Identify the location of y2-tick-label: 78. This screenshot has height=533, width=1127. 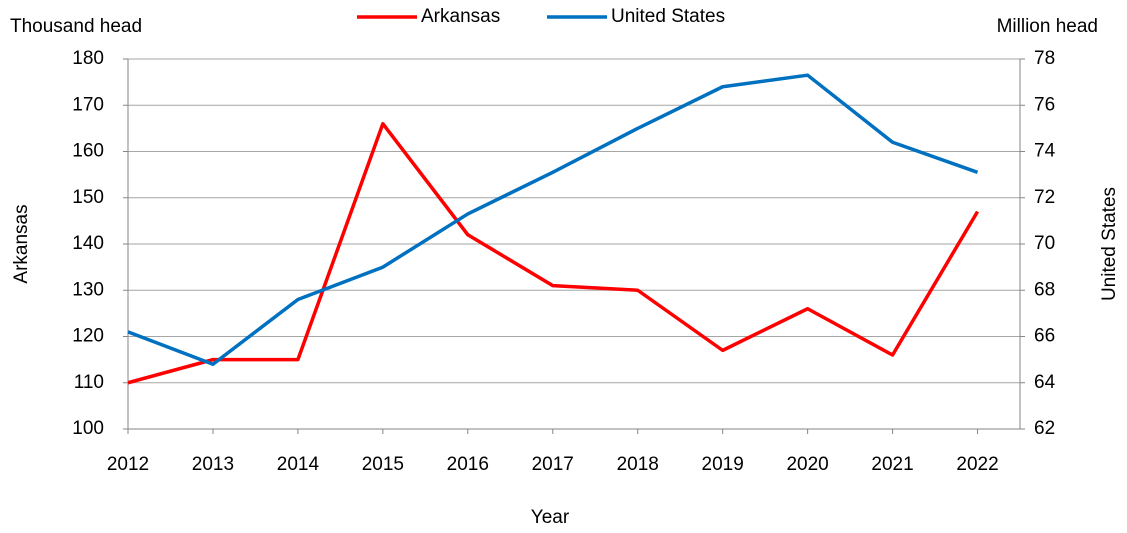
(1044, 58).